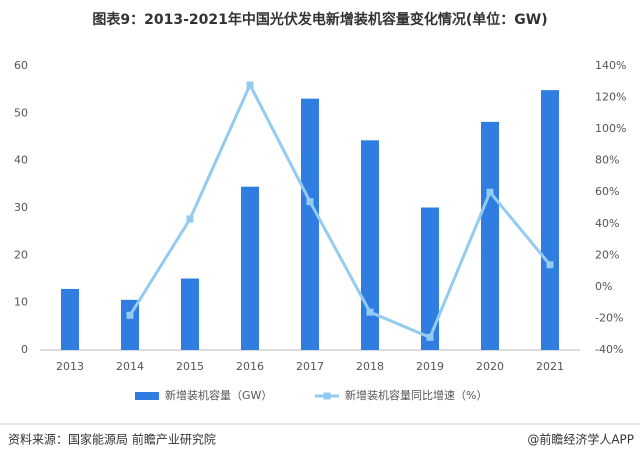  What do you see at coordinates (190, 366) in the screenshot?
I see `x-tick-label: 2015` at bounding box center [190, 366].